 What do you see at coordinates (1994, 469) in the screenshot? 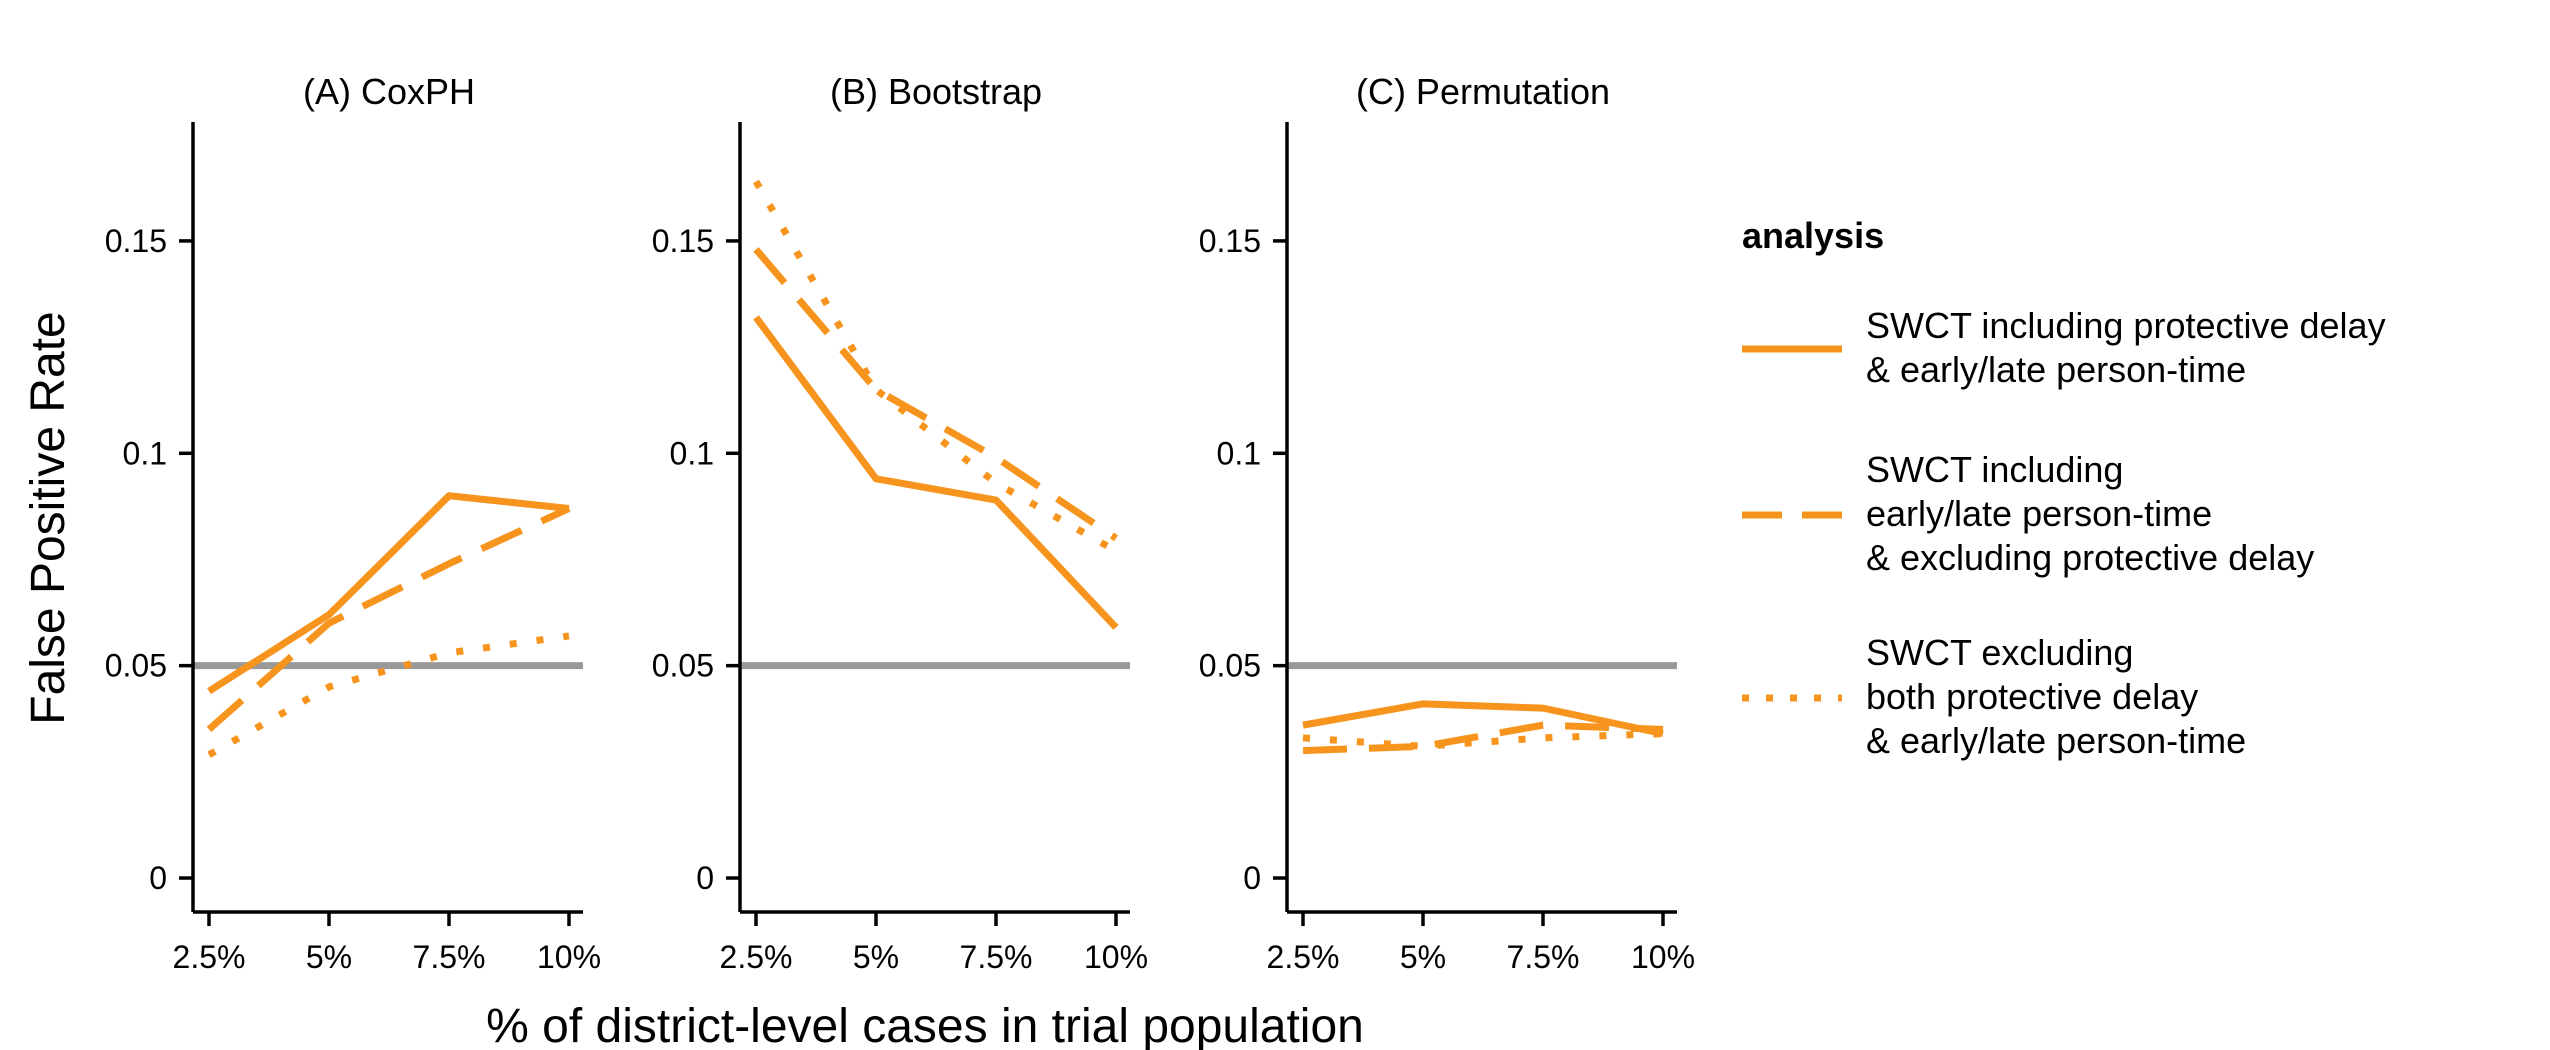
I see `legend-label: SWCT including` at bounding box center [1994, 469].